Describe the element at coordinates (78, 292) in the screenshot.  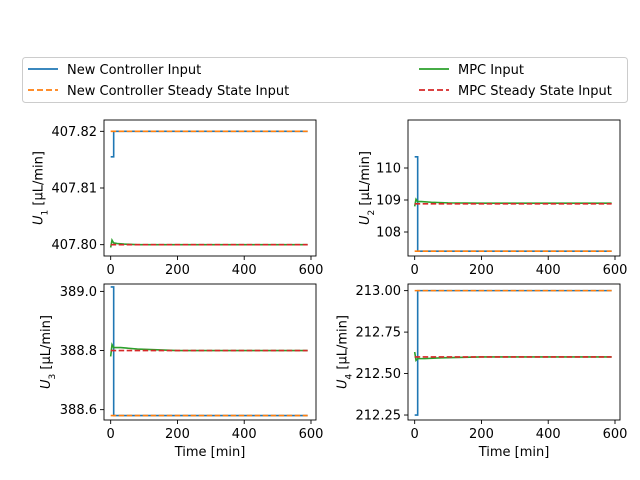
I see `y-tick-label: 389.0` at that location.